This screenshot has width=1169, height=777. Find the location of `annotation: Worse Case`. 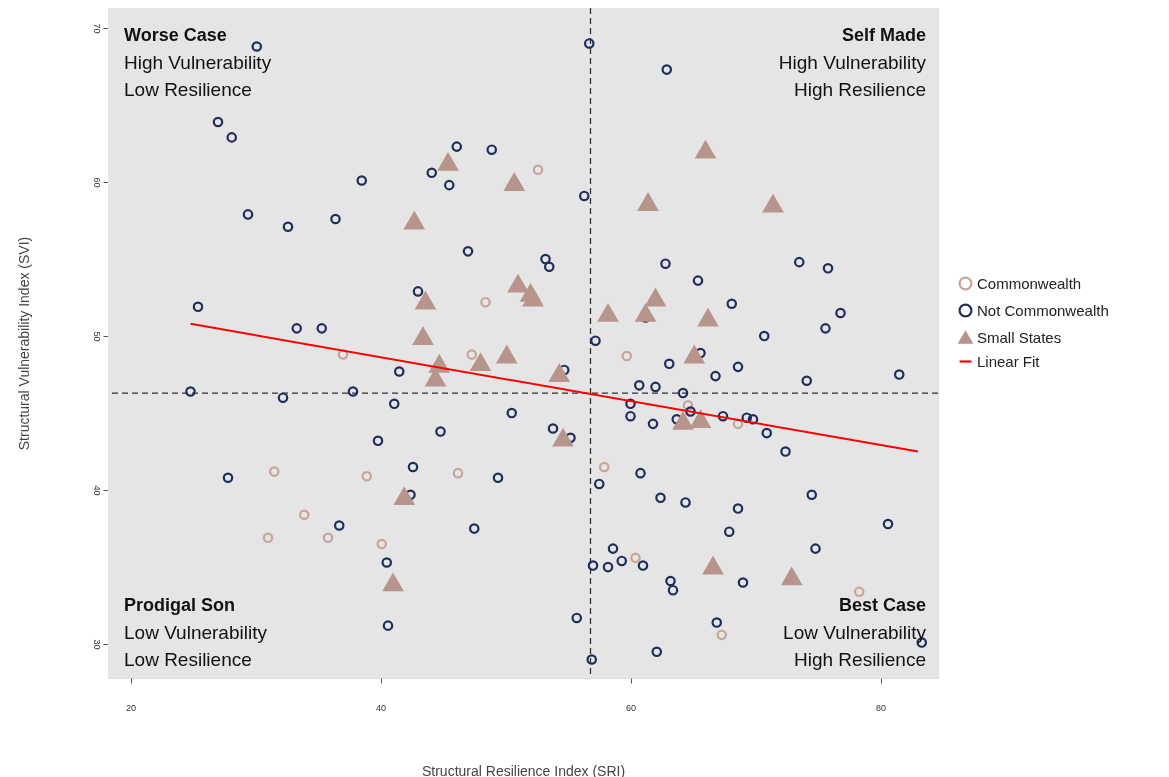

annotation: Worse Case is located at coordinates (175, 35).